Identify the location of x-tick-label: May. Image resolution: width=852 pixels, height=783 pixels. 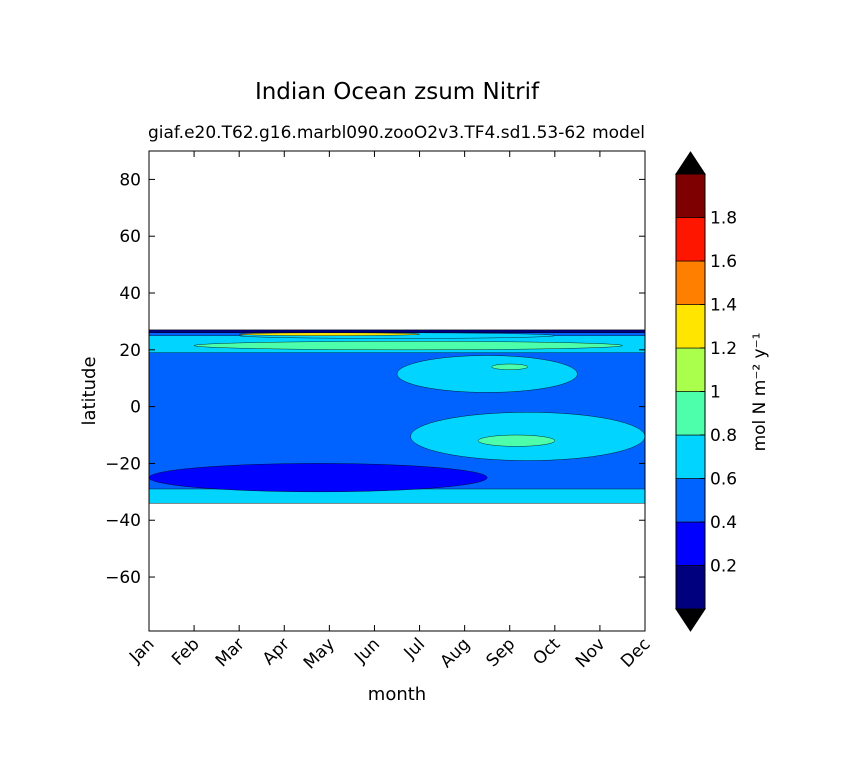
(319, 653).